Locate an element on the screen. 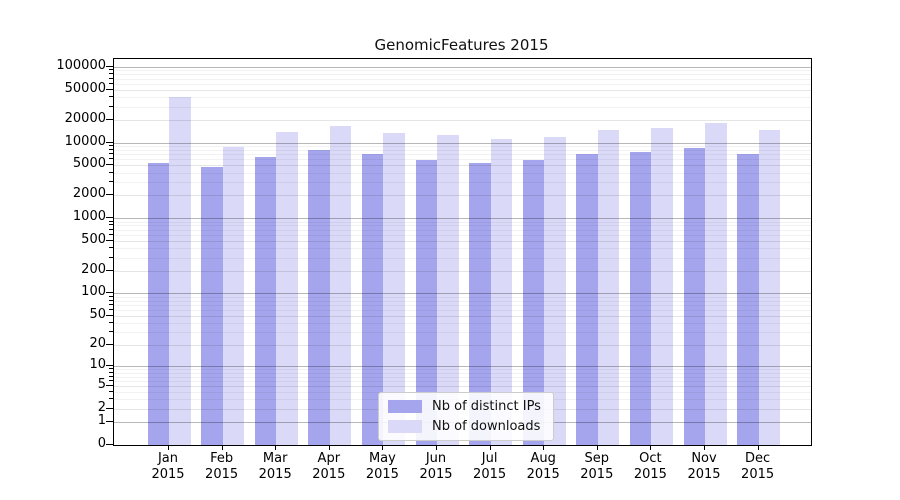 Image resolution: width=900 pixels, height=500 pixels. y-tick-label: 10 is located at coordinates (97, 365).